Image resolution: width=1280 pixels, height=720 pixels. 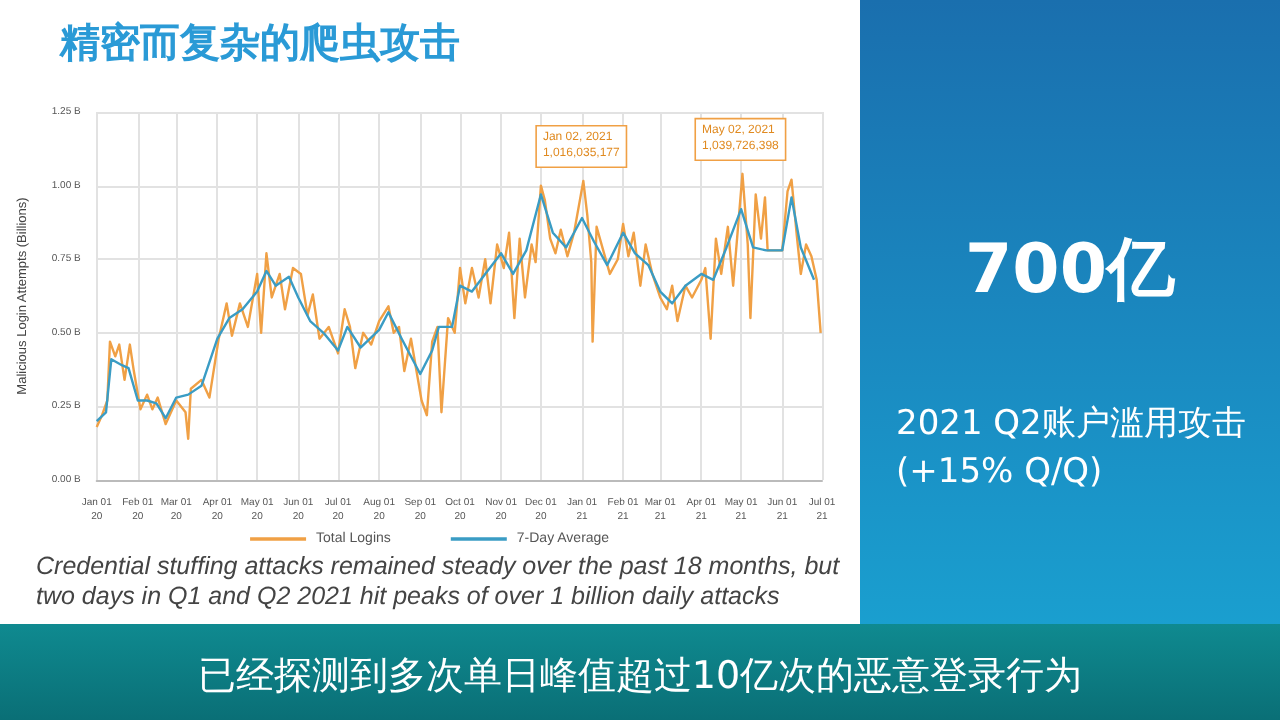 What do you see at coordinates (1070, 271) in the screenshot?
I see `text: 700亿` at bounding box center [1070, 271].